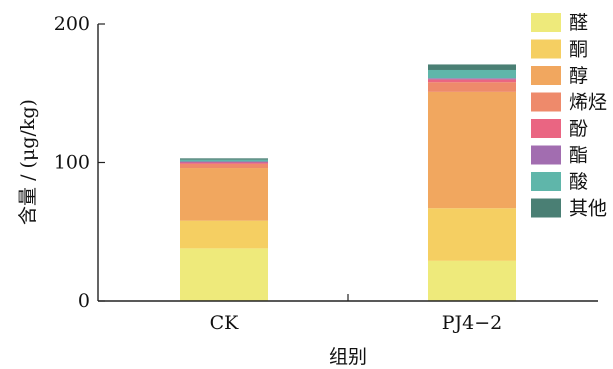 This screenshot has width=613, height=369. I want to click on legend-label-6: 酸, so click(578, 182).